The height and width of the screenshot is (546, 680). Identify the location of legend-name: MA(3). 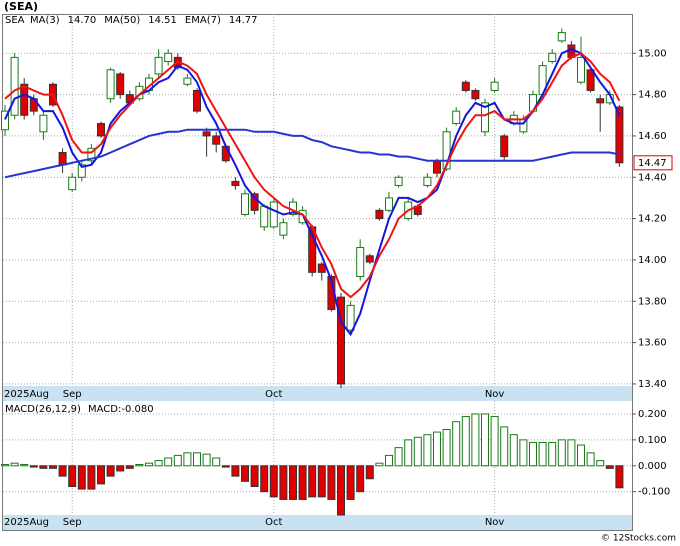
(45, 20).